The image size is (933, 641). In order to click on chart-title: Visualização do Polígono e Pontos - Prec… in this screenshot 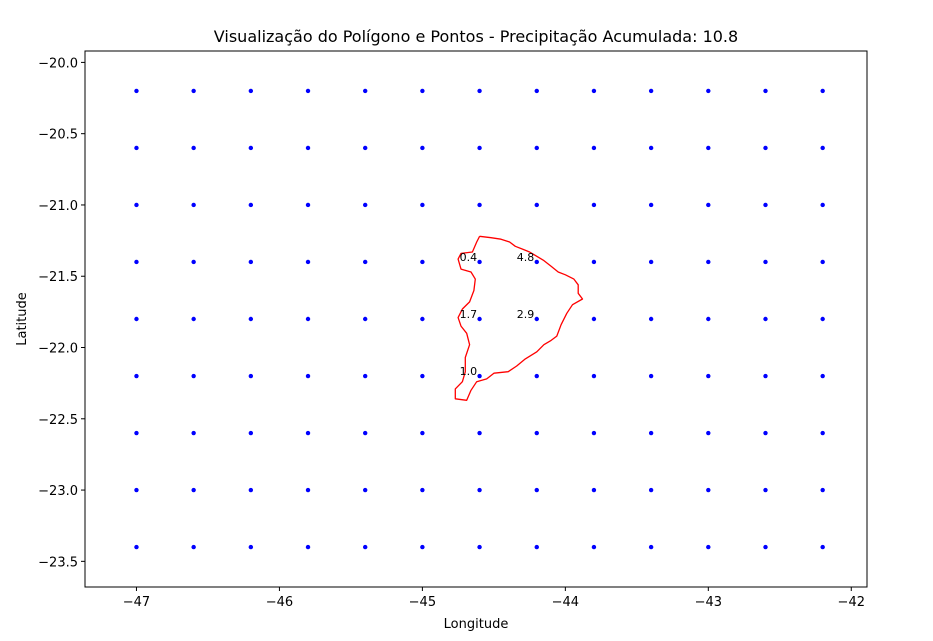, I will do `click(476, 36)`.